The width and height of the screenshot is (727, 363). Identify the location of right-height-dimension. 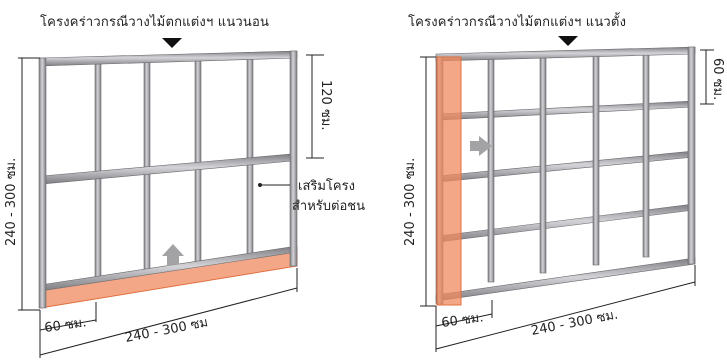
(428, 181).